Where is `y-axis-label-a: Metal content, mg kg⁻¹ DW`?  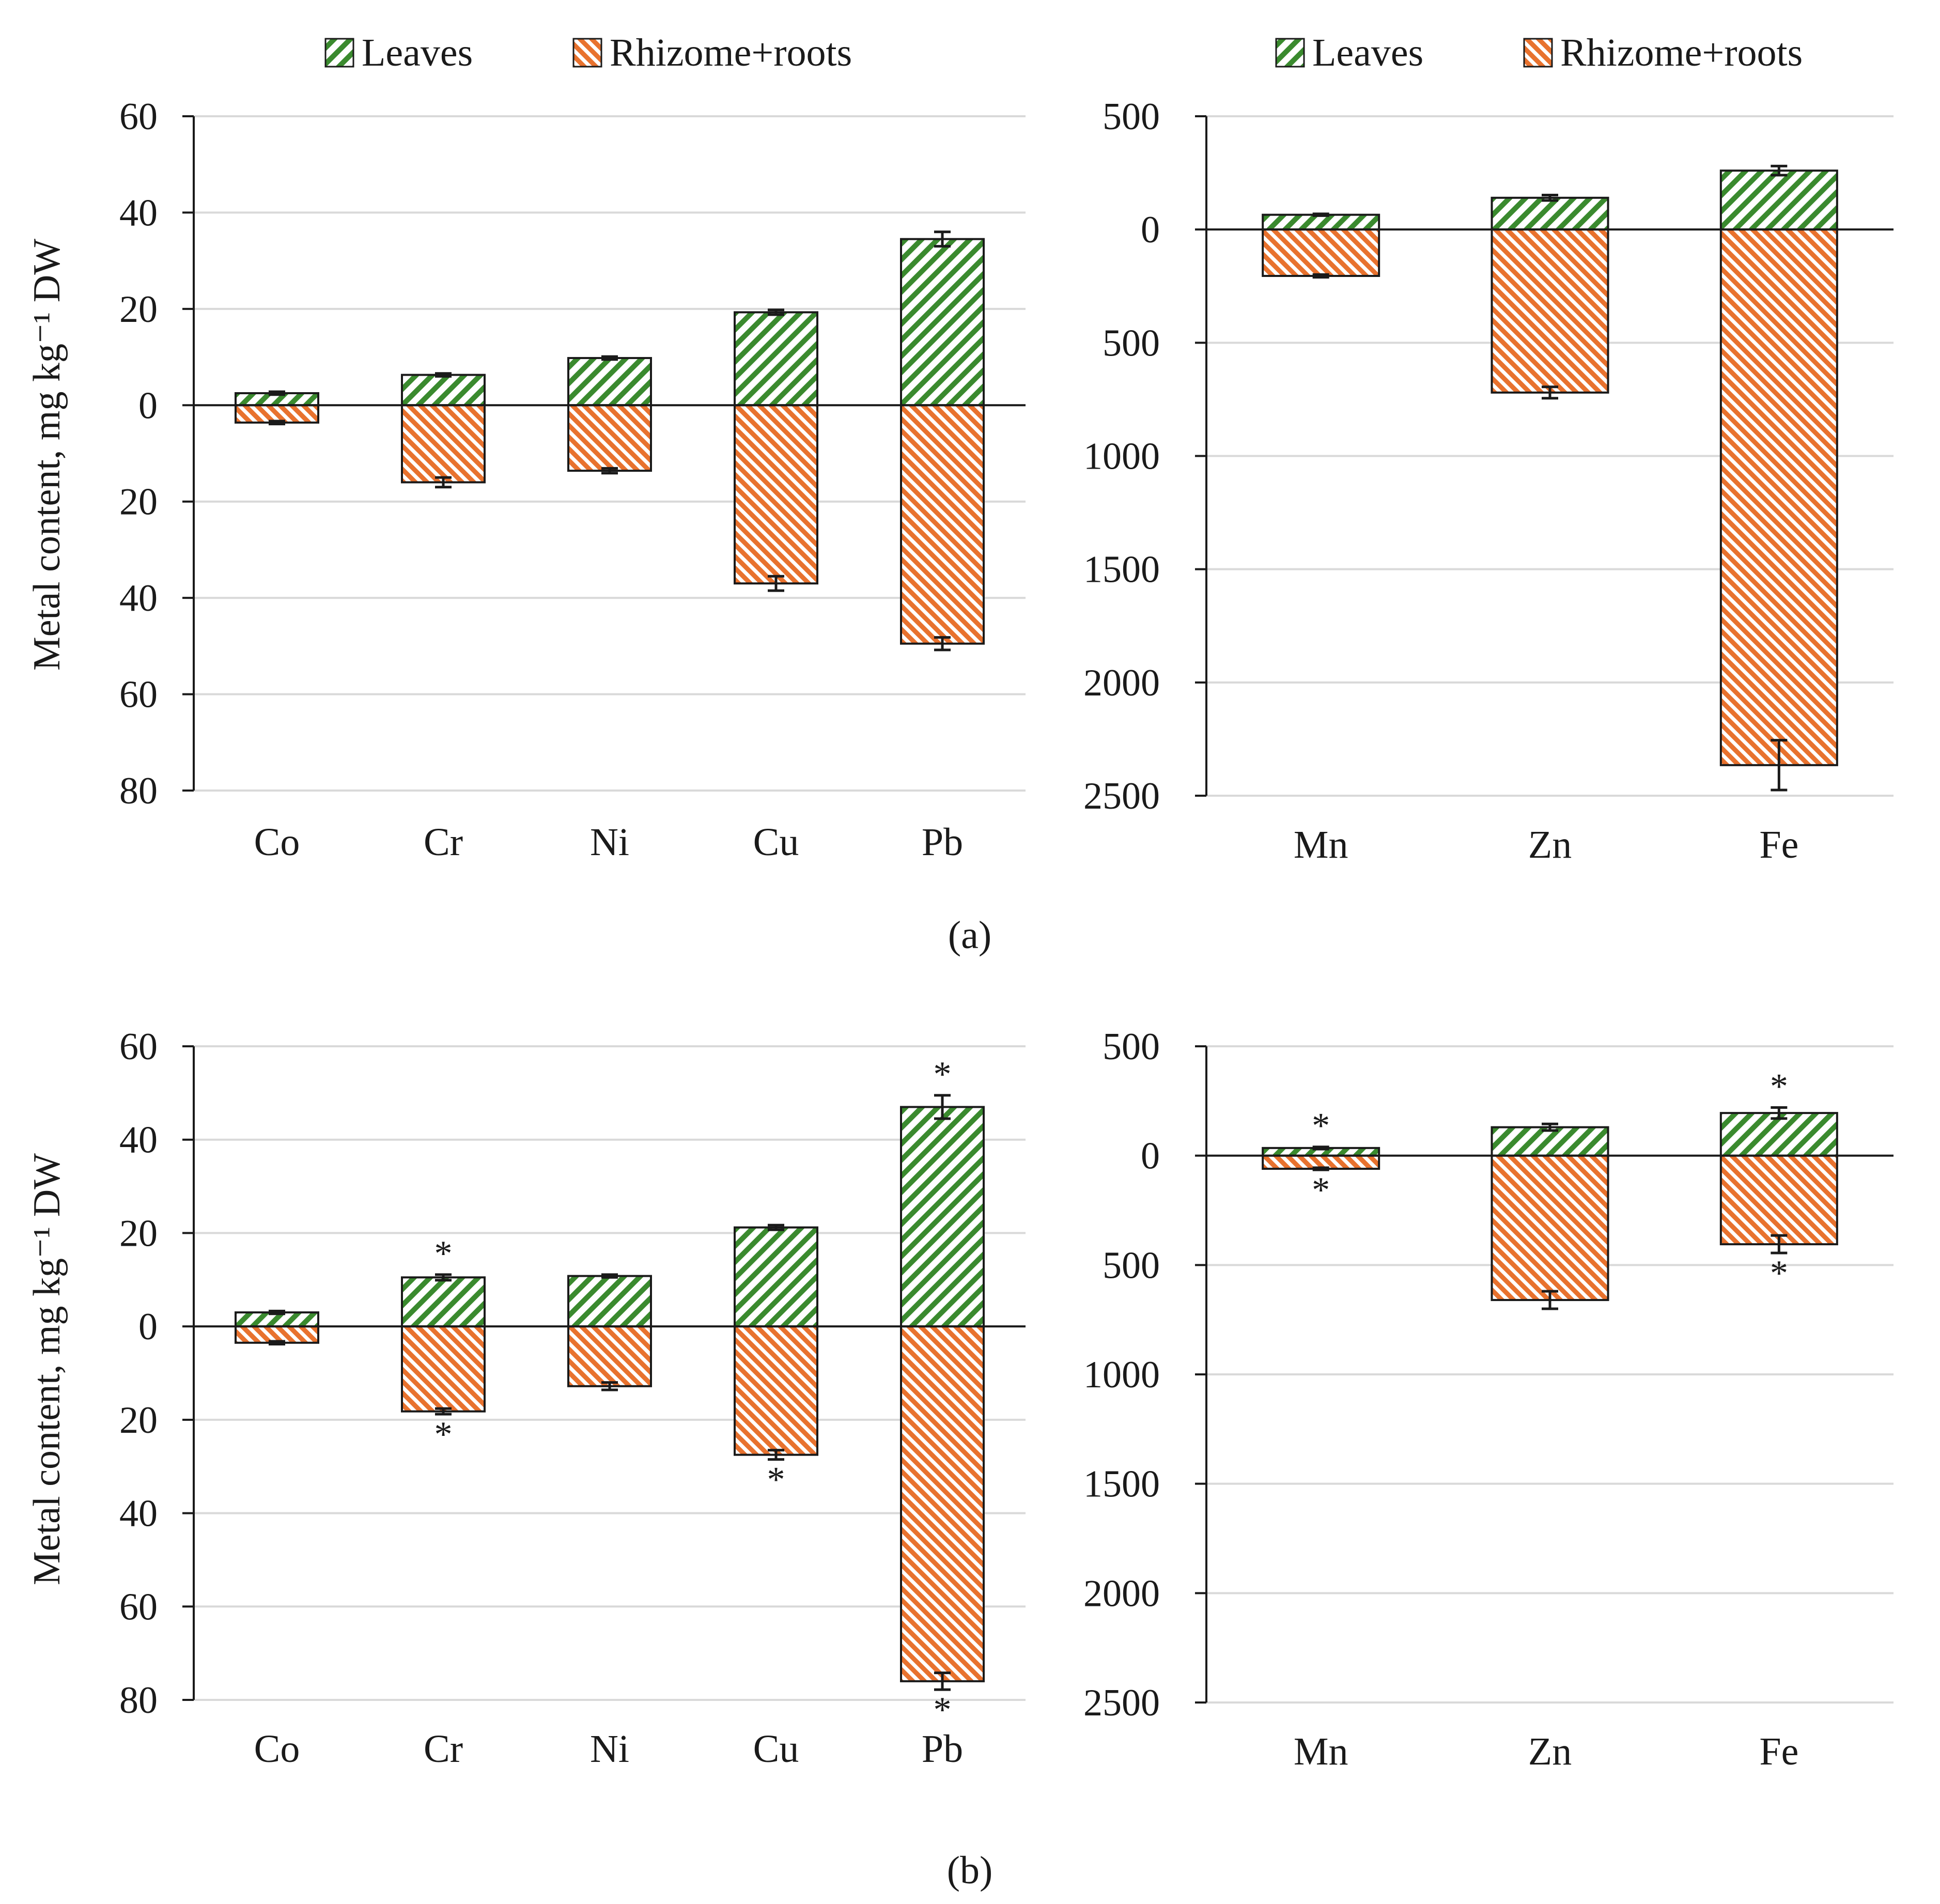 y-axis-label-a: Metal content, mg kg⁻¹ DW is located at coordinates (47, 455).